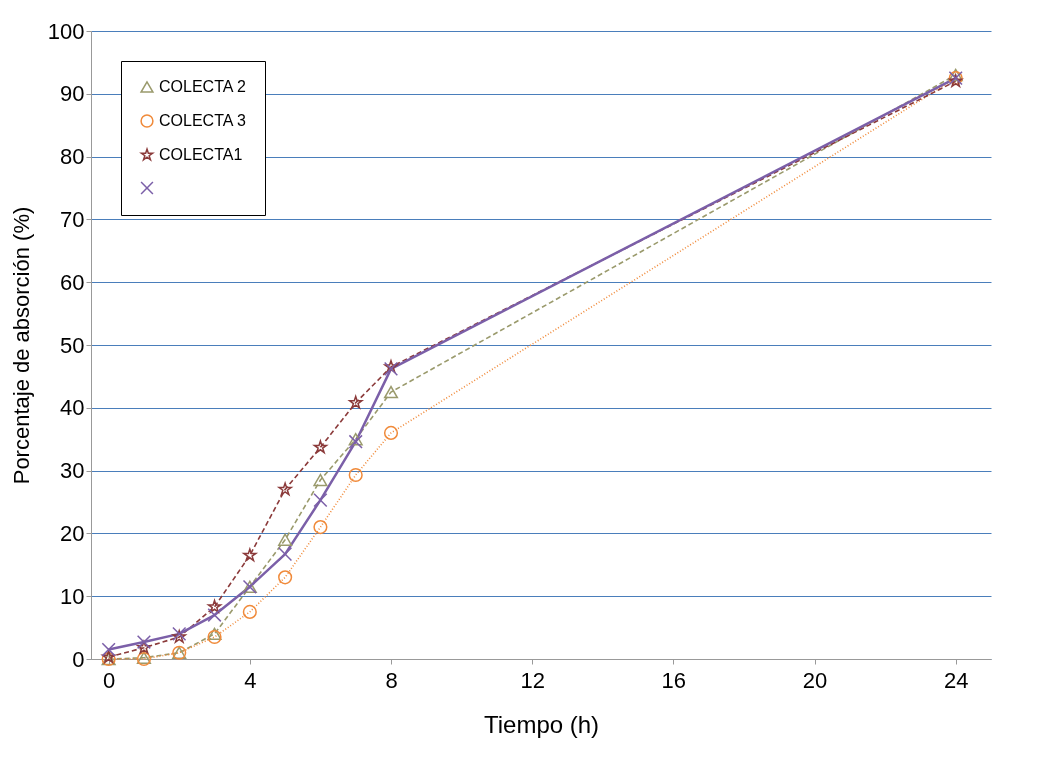 The width and height of the screenshot is (1047, 767). Describe the element at coordinates (72, 471) in the screenshot. I see `y-tick-label: 30` at that location.